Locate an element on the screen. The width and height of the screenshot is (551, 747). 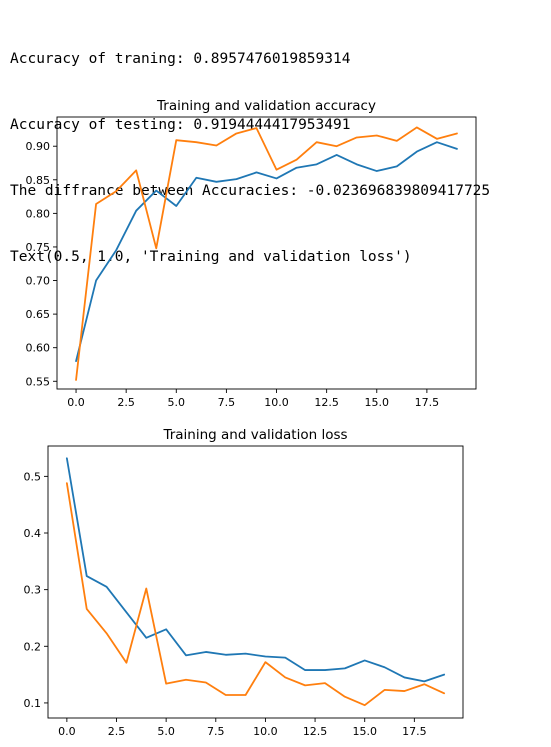
loss-xtick-label: 17.5 is located at coordinates (414, 731).